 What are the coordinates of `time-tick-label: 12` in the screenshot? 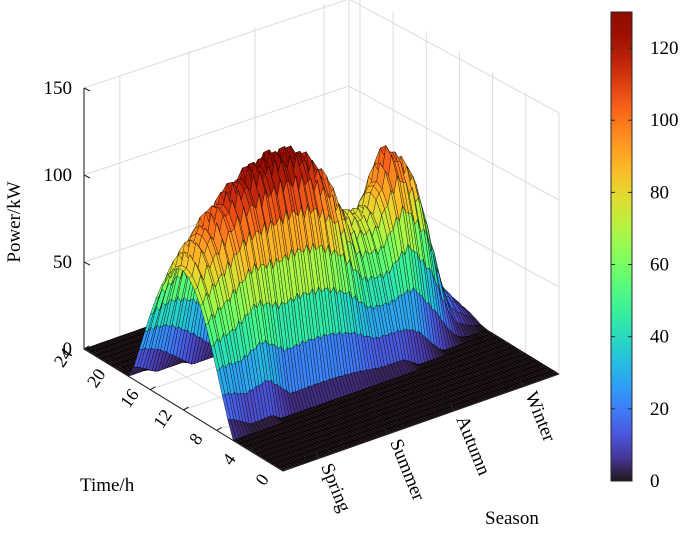 It's located at (162, 418).